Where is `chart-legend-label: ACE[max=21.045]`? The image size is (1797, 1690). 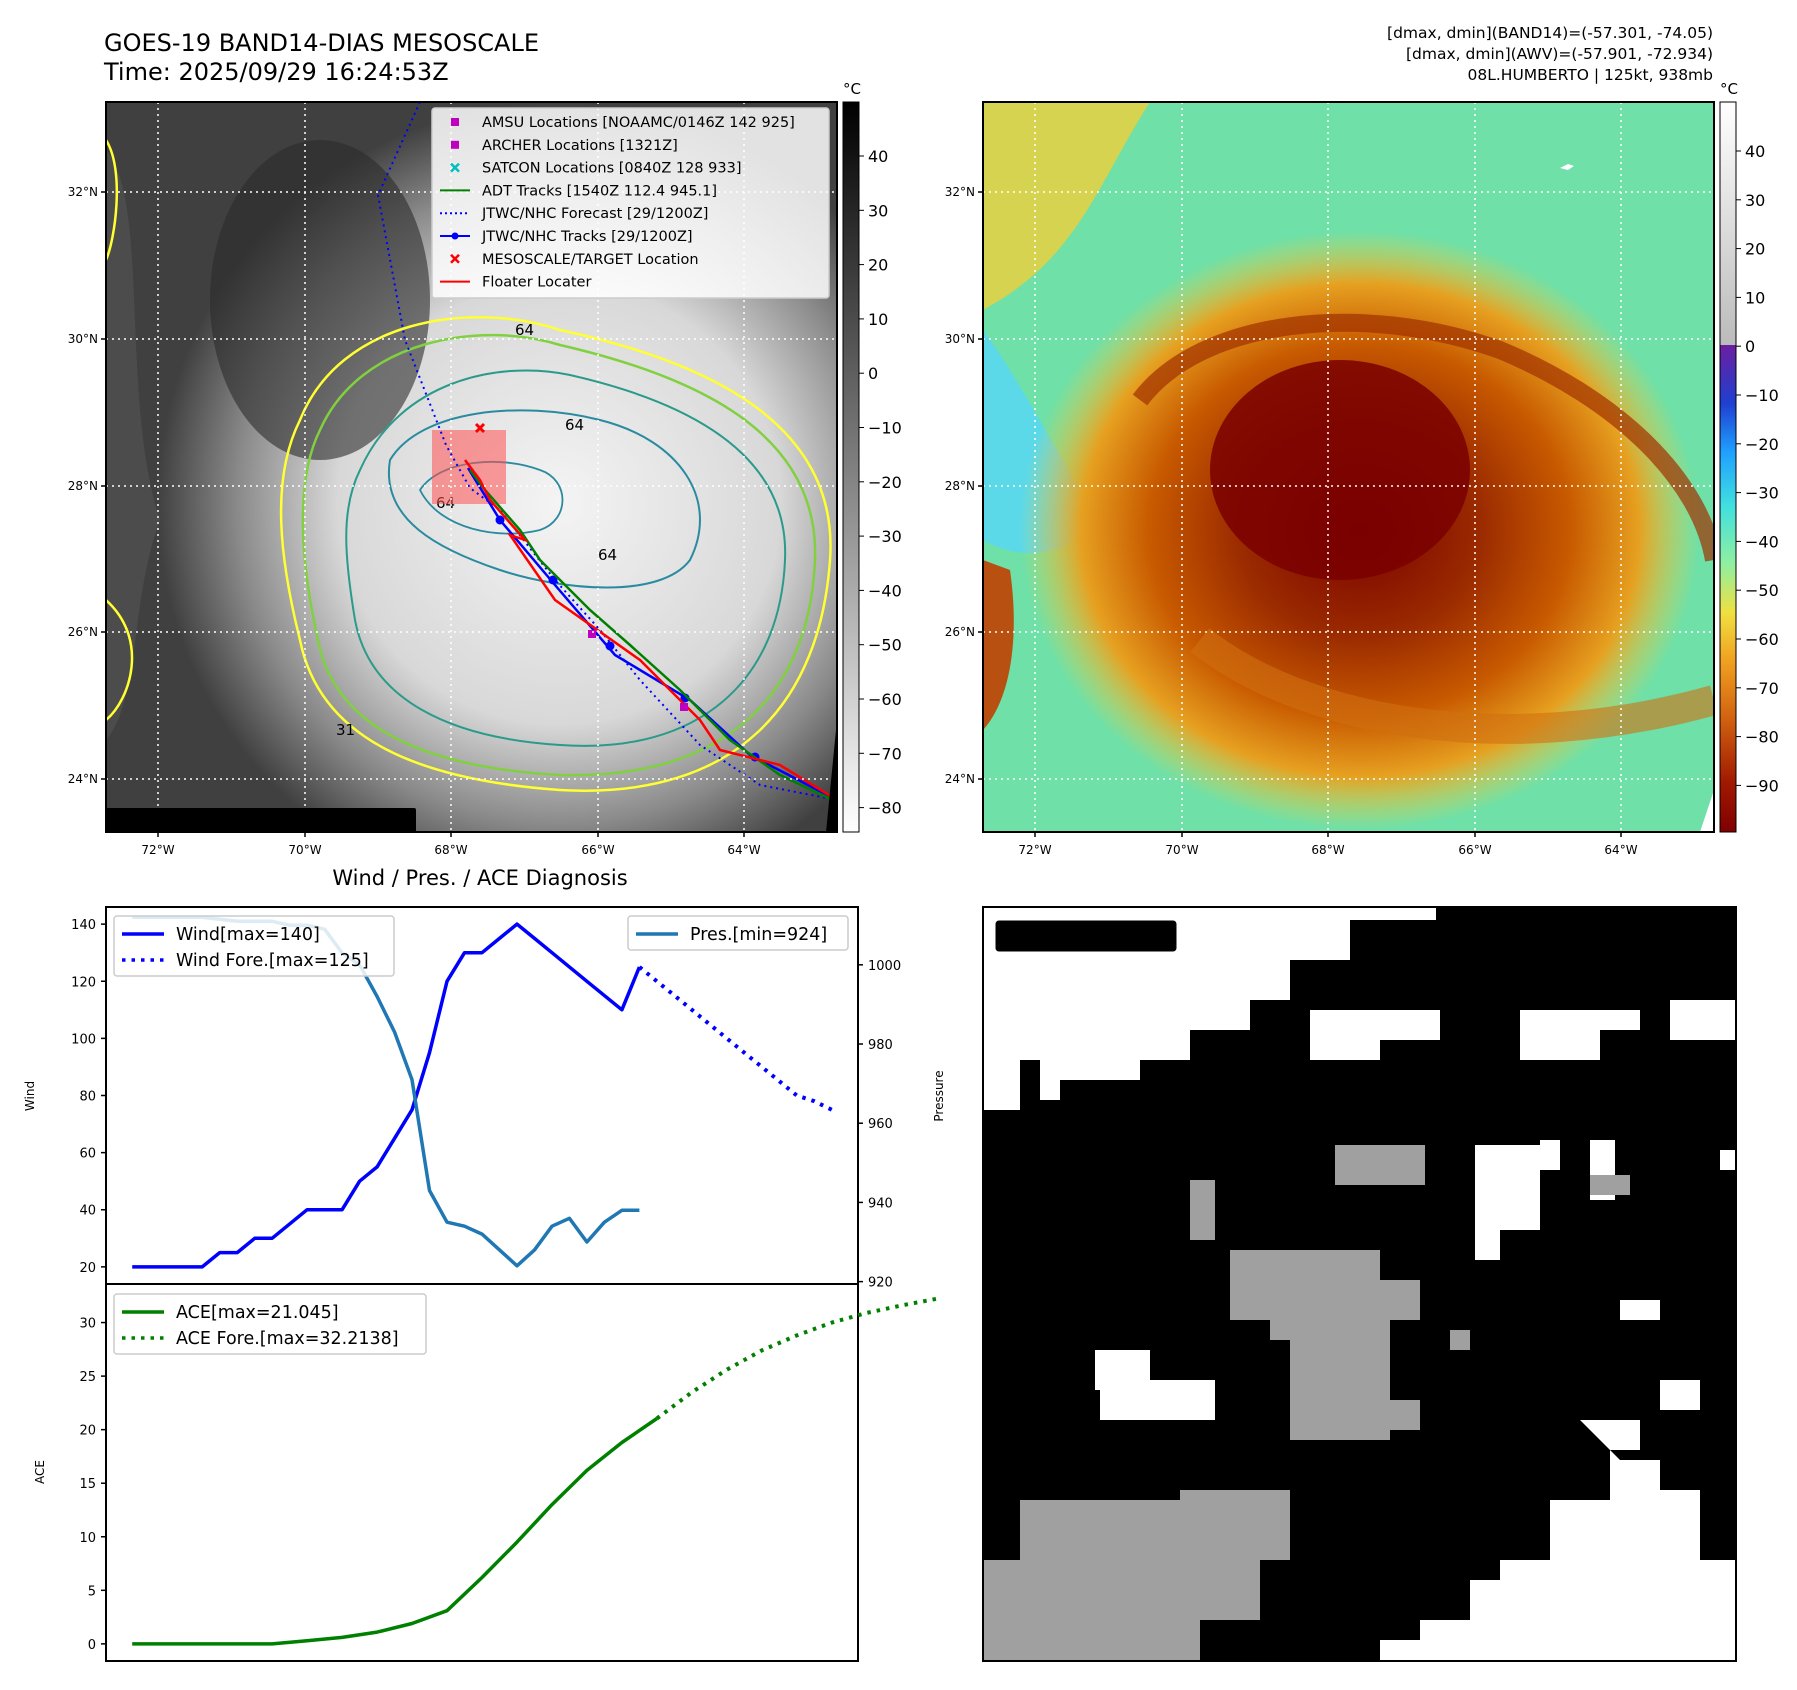
chart-legend-label: ACE[max=21.045] is located at coordinates (257, 1313).